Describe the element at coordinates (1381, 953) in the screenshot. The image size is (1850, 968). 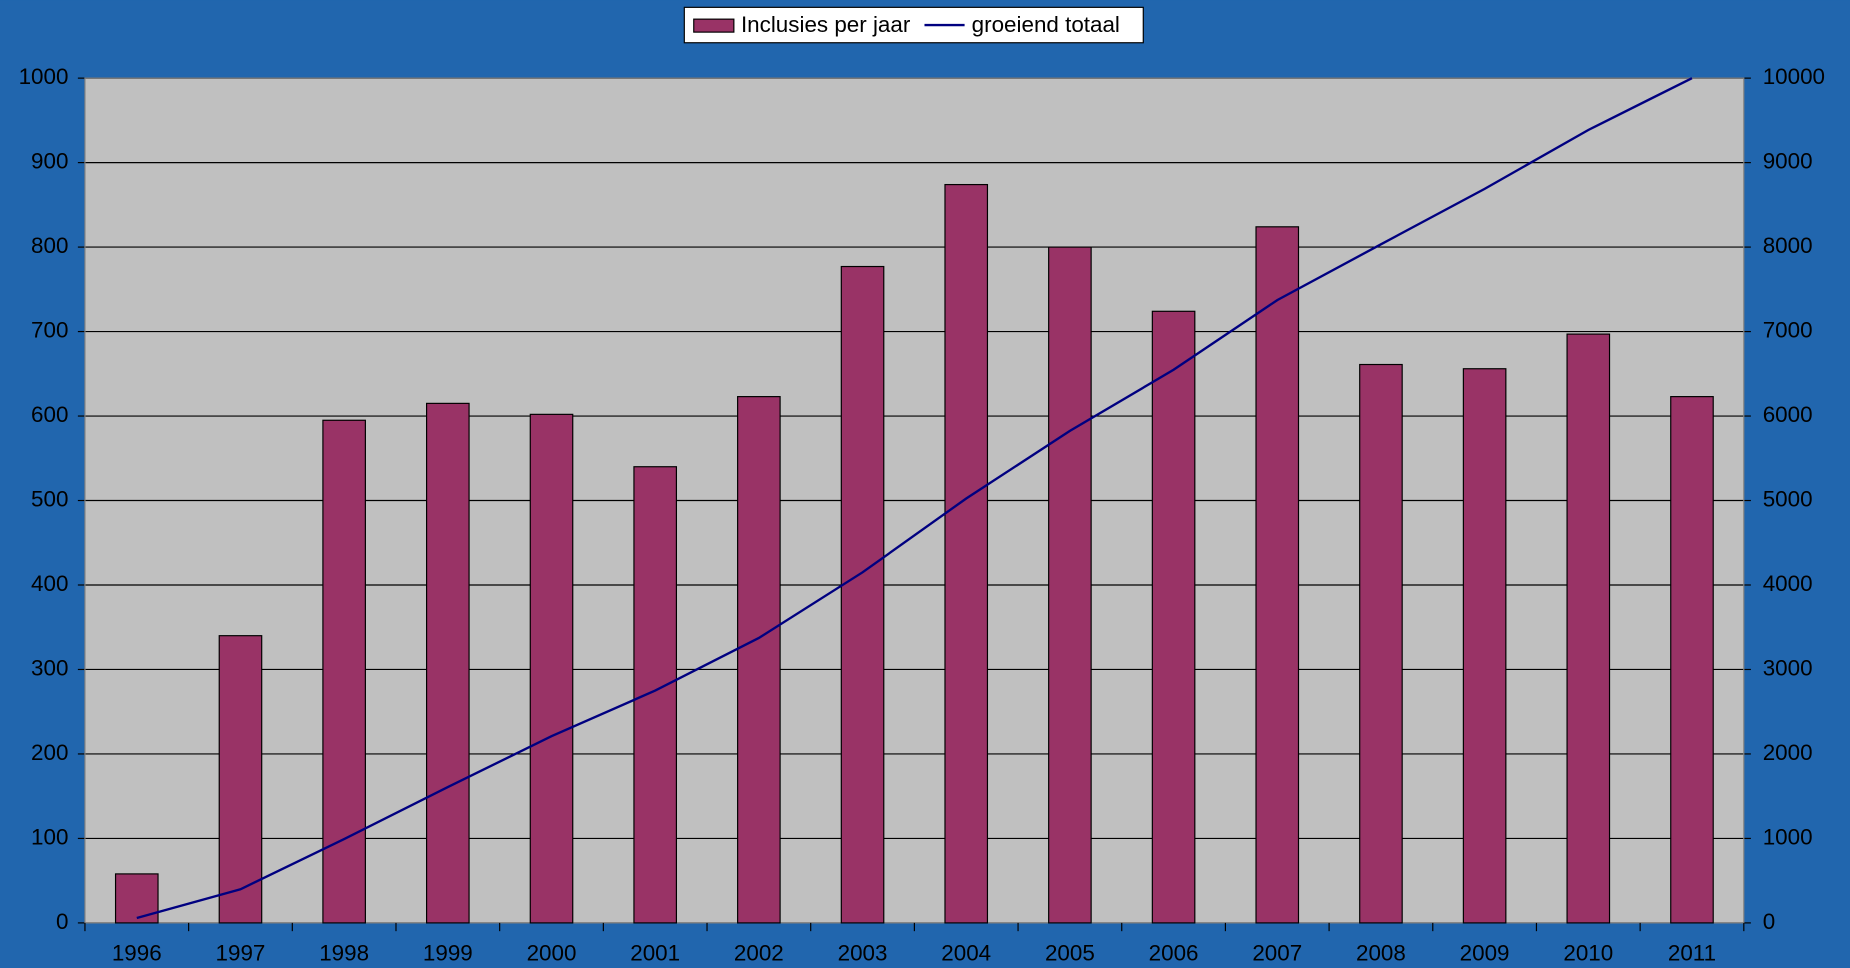
I see `x-tick-label: 2008` at that location.